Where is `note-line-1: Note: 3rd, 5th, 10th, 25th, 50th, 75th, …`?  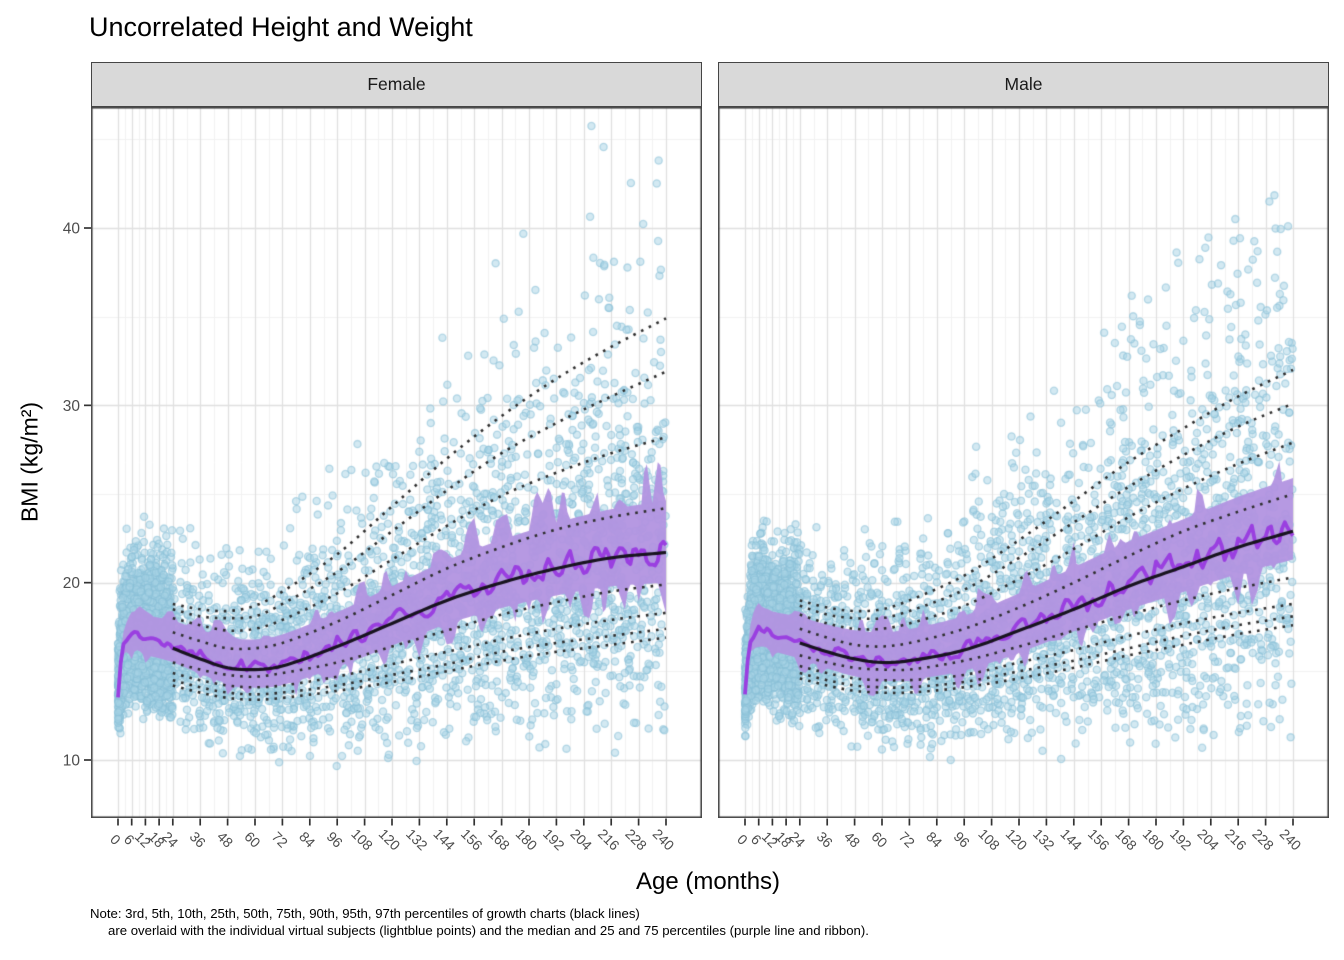 note-line-1: Note: 3rd, 5th, 10th, 25th, 50th, 75th, … is located at coordinates (365, 913).